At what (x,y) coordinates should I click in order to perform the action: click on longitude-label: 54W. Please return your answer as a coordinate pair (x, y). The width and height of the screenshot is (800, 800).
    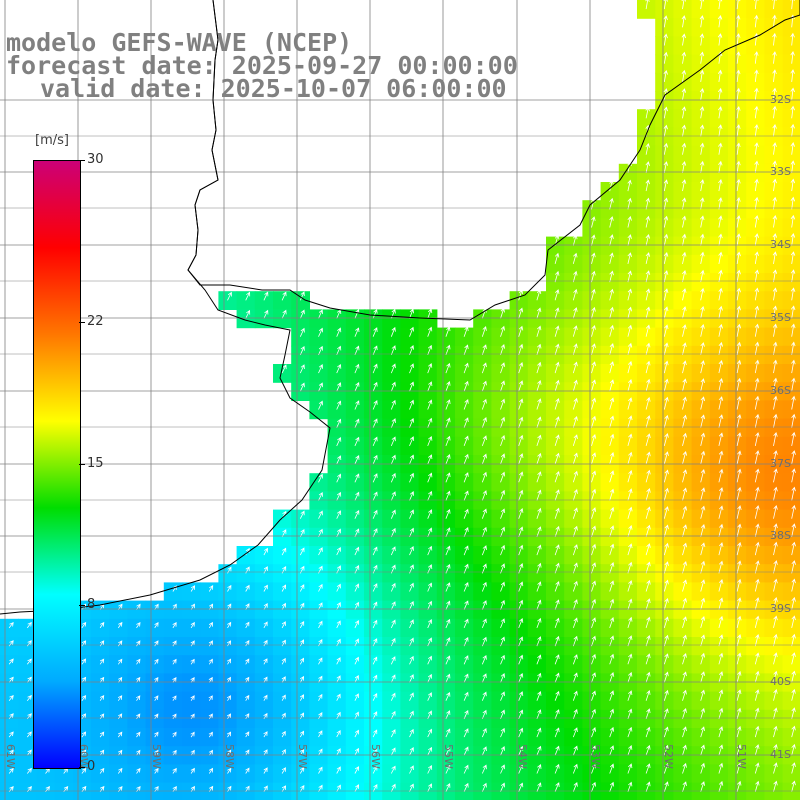
    Looking at the image, I should click on (522, 756).